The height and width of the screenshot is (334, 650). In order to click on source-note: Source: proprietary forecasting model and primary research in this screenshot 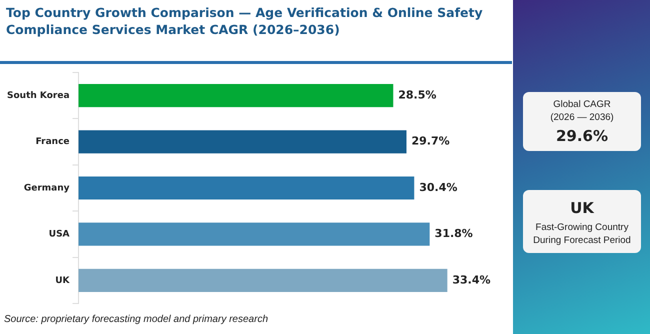, I will do `click(136, 319)`.